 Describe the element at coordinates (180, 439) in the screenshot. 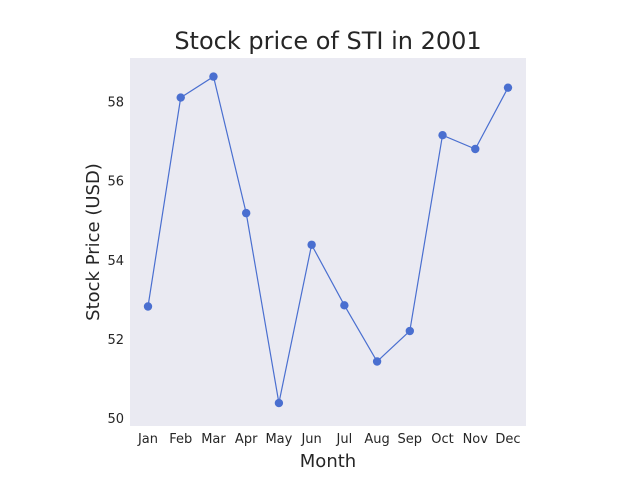

I see `x-tick-label-feb: Feb` at that location.